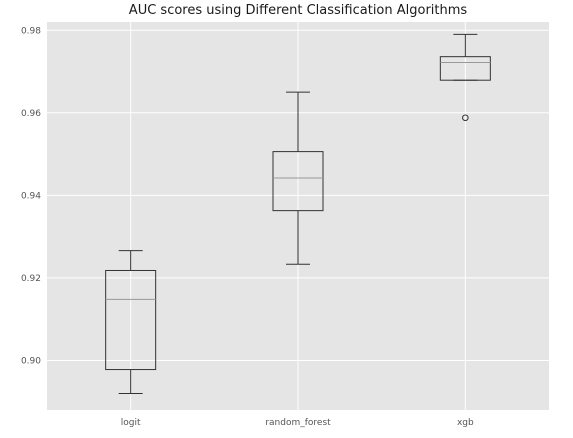 This screenshot has height=438, width=573. Describe the element at coordinates (465, 423) in the screenshot. I see `x-tick-label: xgb` at that location.